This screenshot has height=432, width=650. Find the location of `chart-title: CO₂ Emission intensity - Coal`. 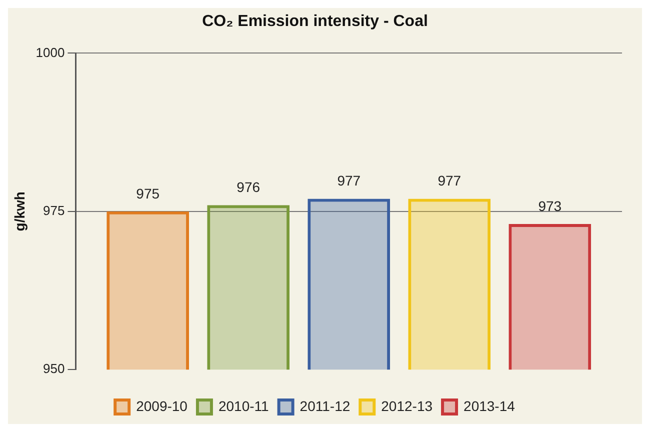

chart-title: CO₂ Emission intensity - Coal is located at coordinates (315, 21).